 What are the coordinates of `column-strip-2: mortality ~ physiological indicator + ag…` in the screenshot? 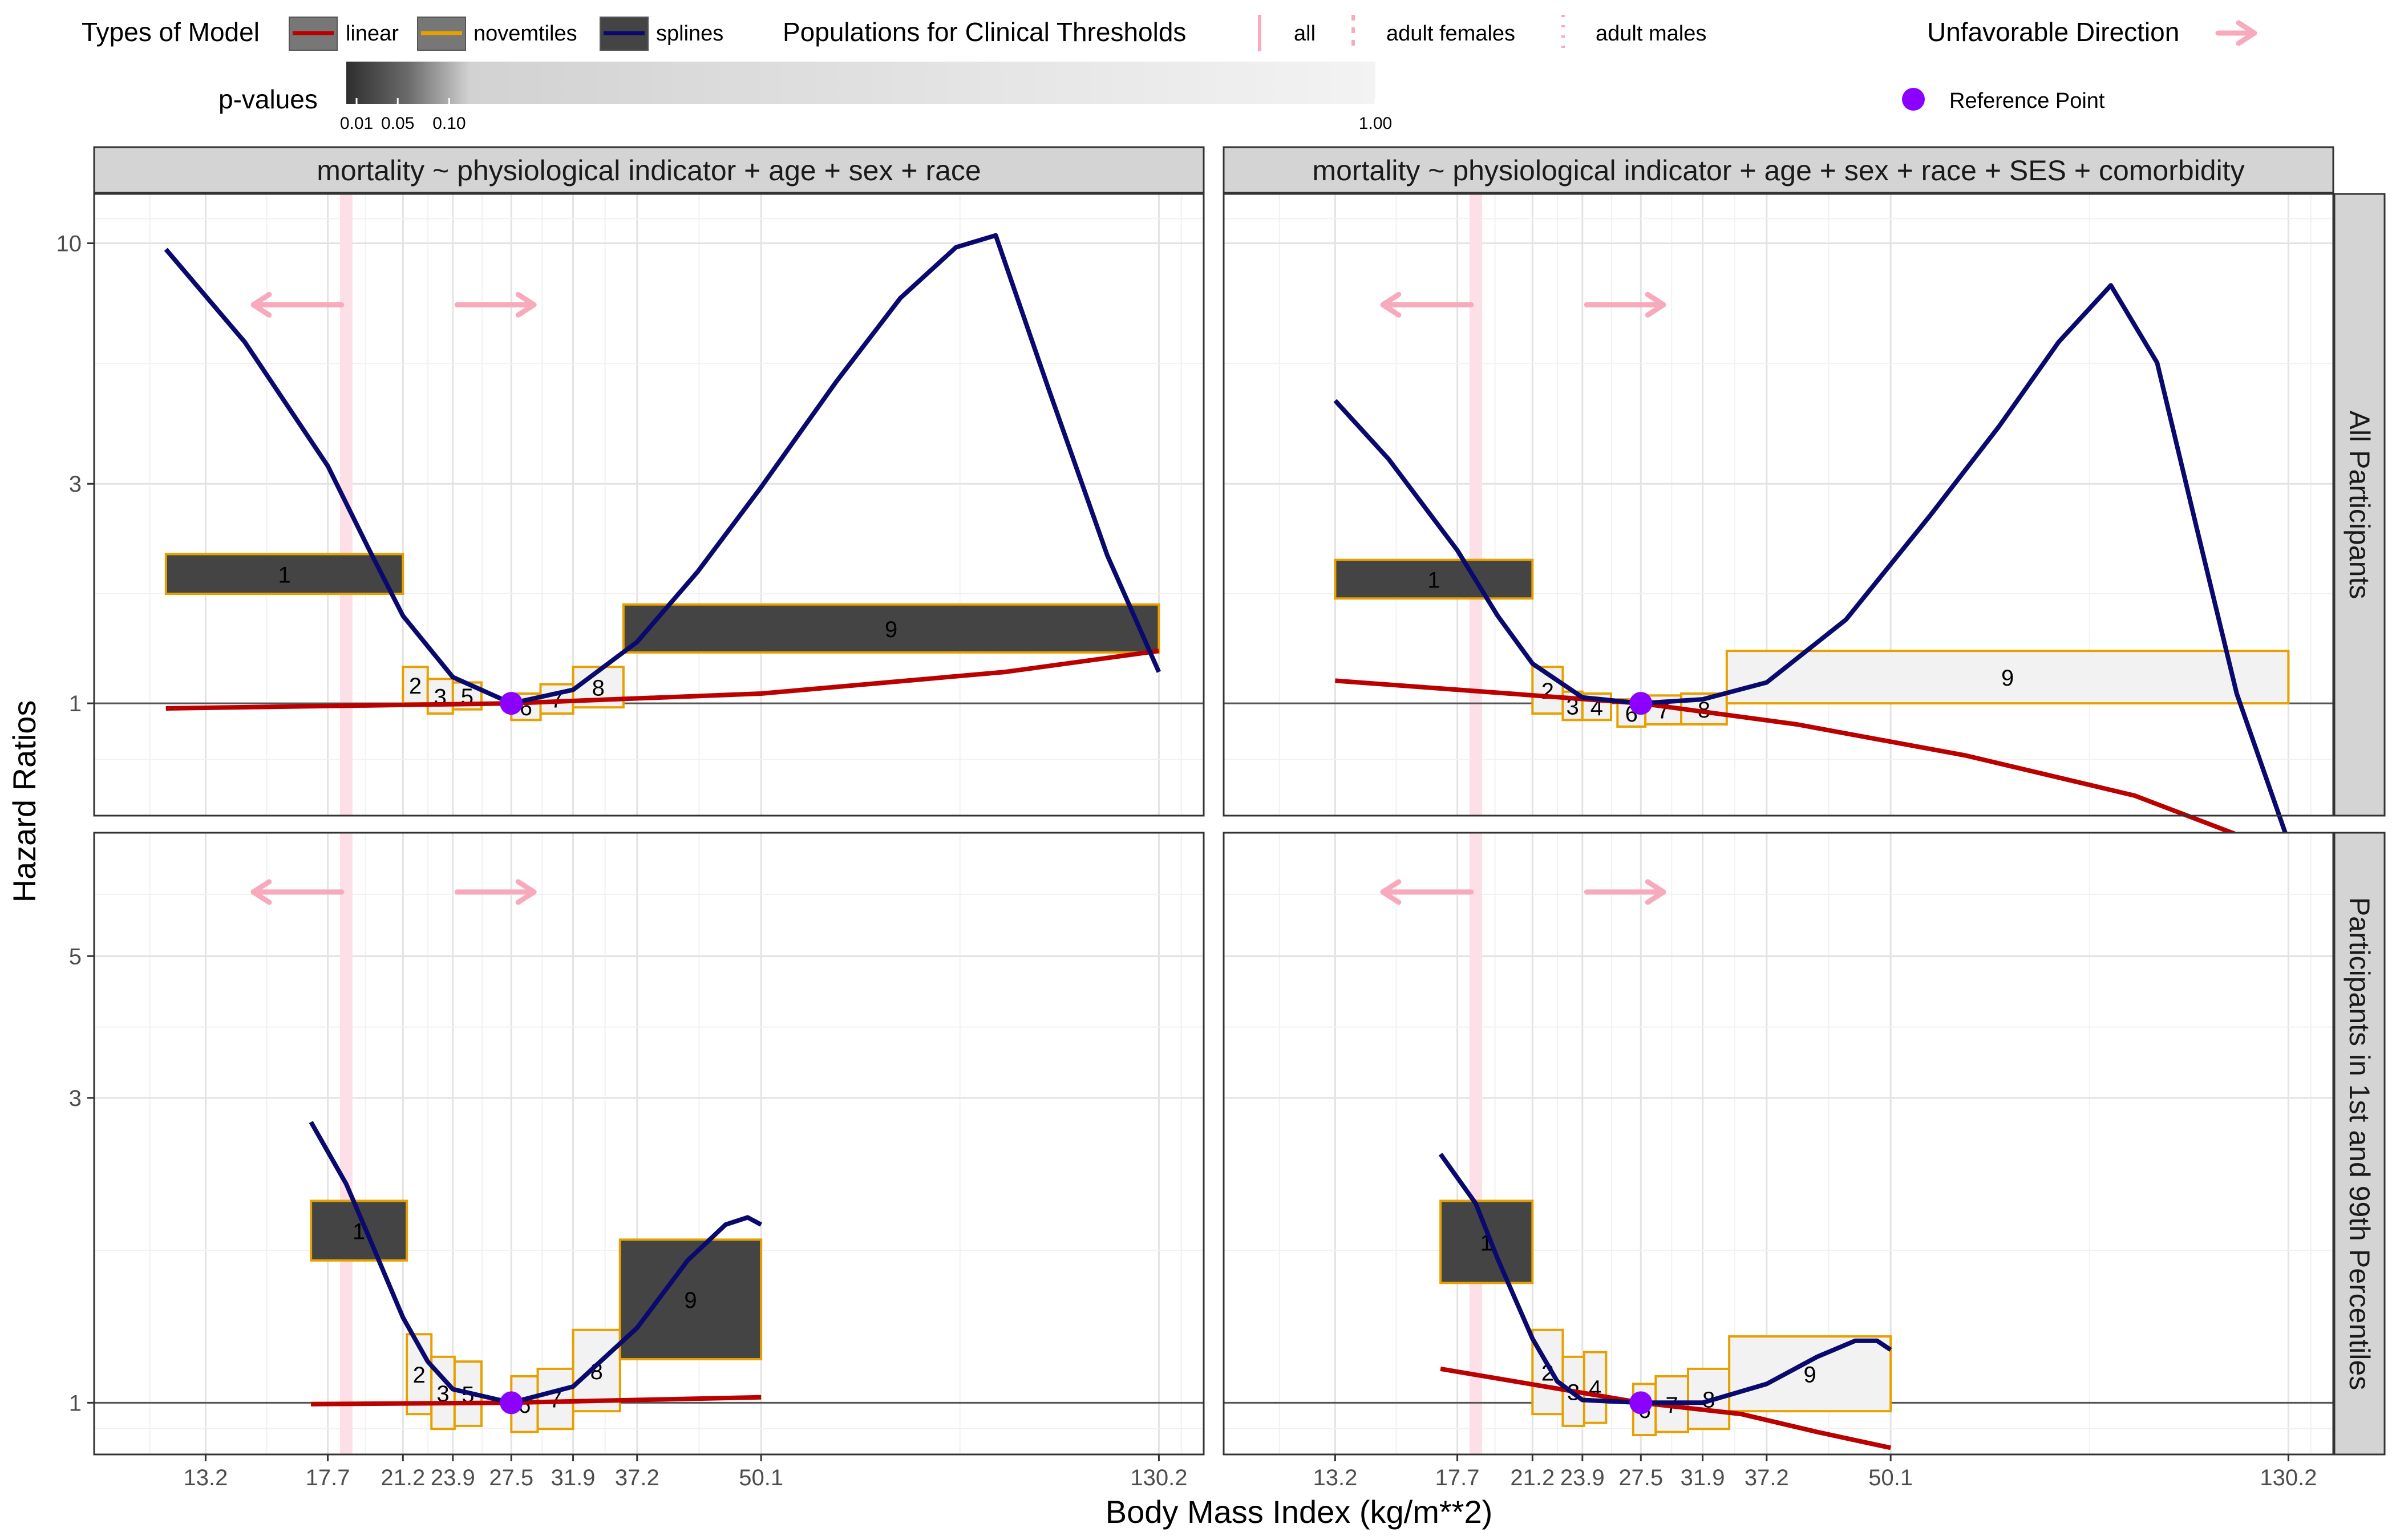 It's located at (1778, 170).